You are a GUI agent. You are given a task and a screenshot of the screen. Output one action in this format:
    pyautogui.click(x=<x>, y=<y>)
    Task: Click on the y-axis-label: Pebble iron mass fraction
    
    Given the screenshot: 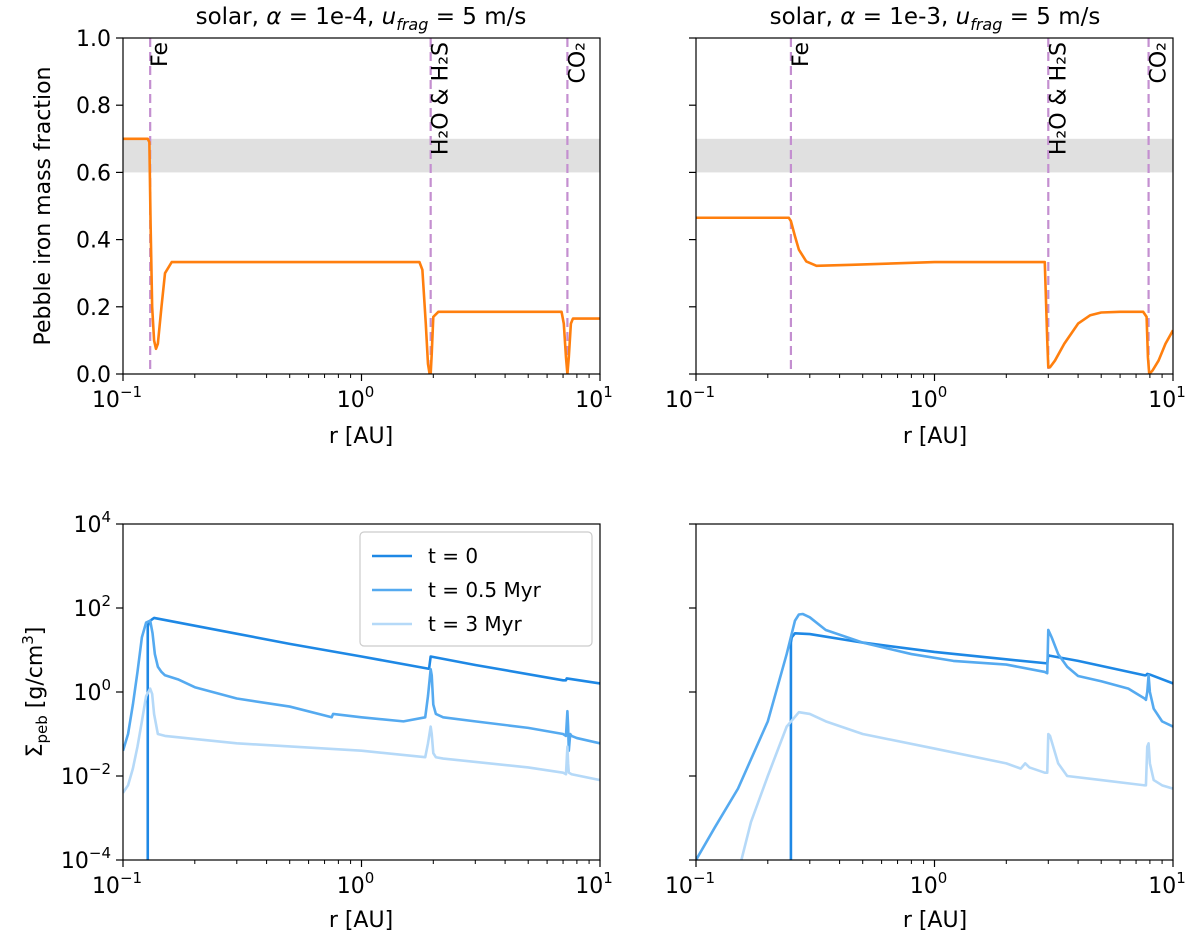 What is the action you would take?
    pyautogui.click(x=43, y=206)
    